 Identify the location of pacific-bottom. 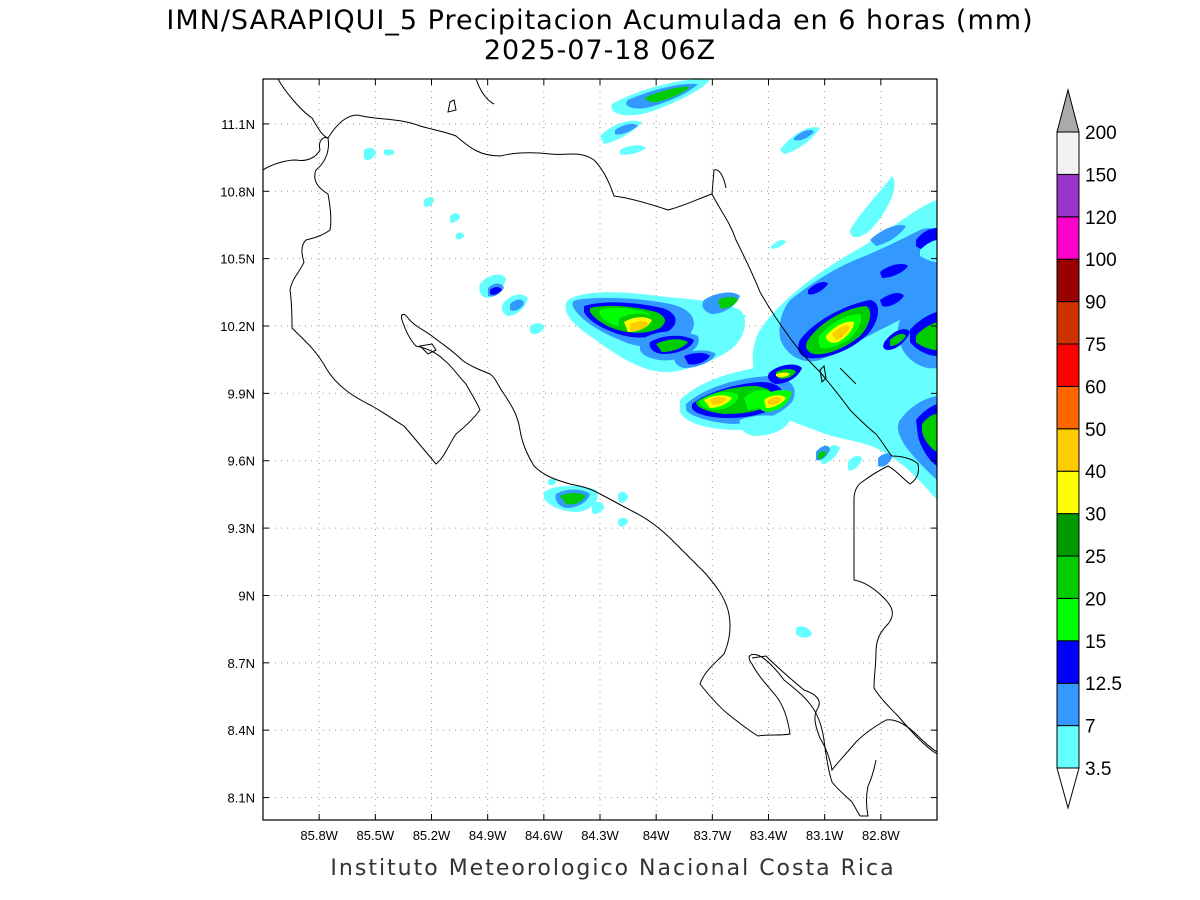
(868, 788).